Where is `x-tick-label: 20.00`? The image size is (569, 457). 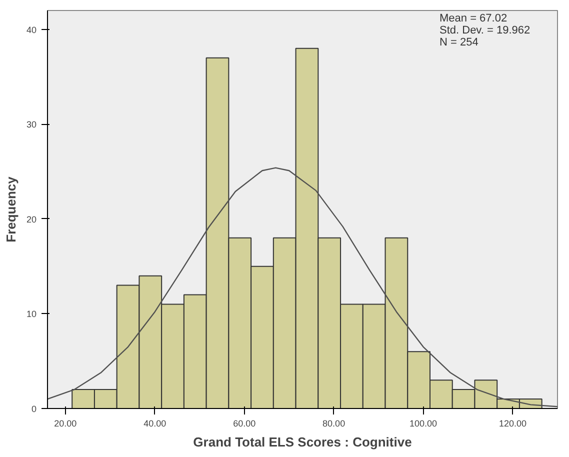
x-tick-label: 20.00 is located at coordinates (65, 423).